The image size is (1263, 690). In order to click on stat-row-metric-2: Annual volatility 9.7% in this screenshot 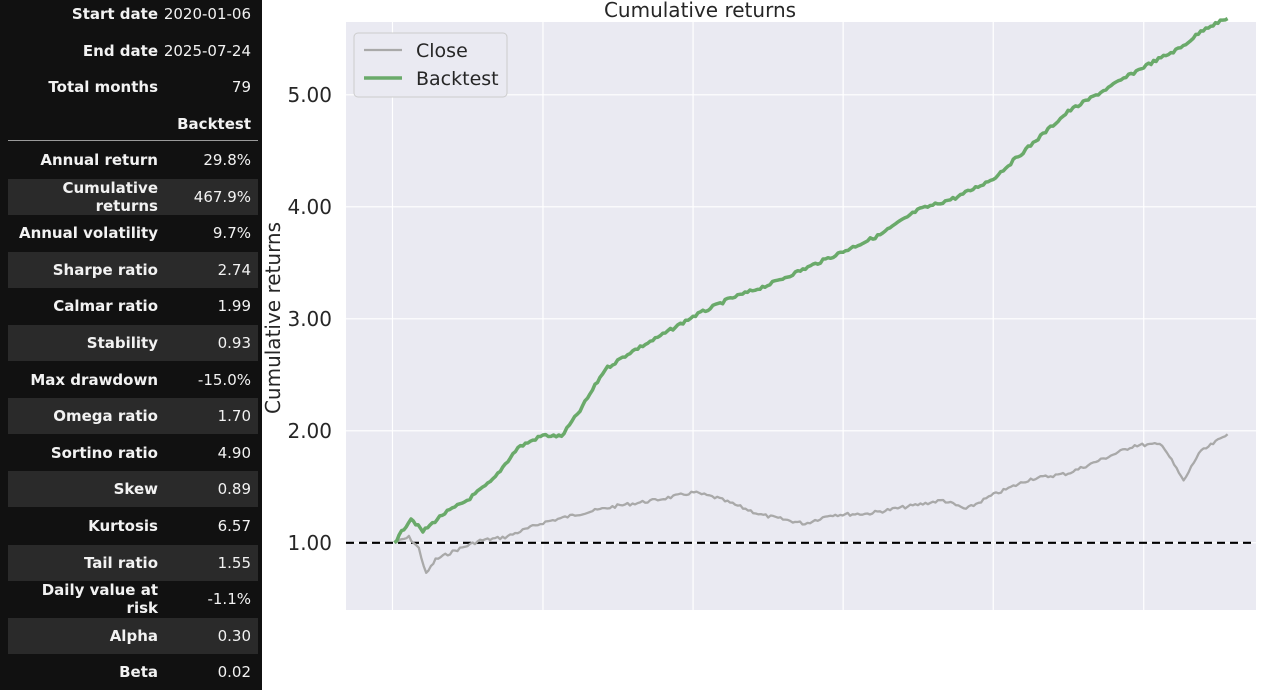, I will do `click(133, 233)`.